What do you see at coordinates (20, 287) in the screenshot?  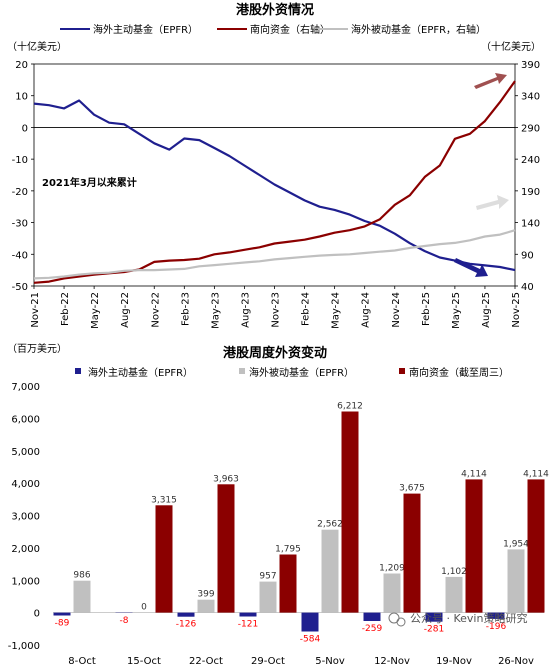 I see `left-tick-label: -50` at bounding box center [20, 287].